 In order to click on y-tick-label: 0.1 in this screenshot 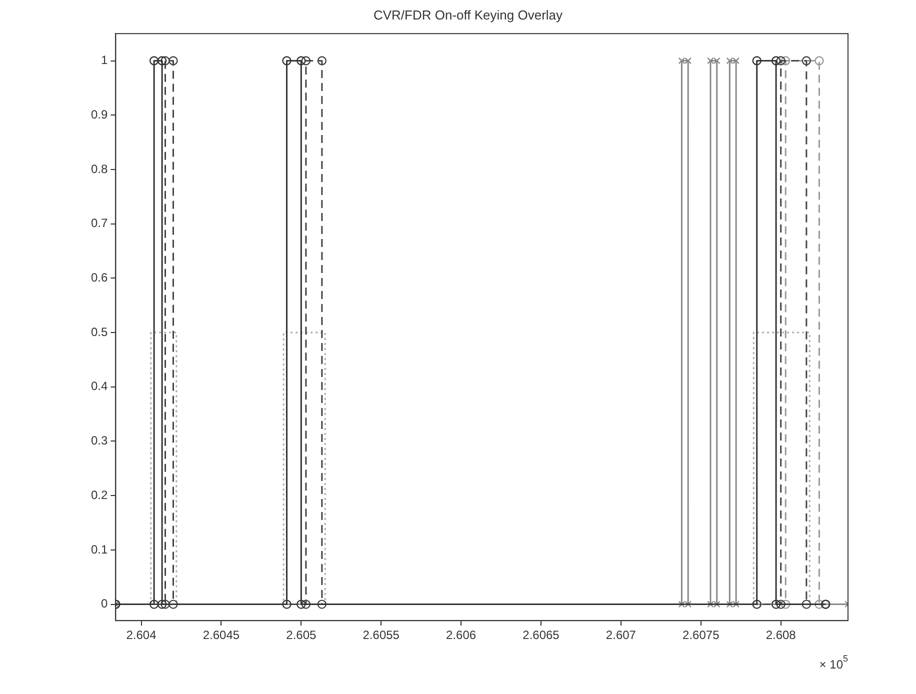, I will do `click(99, 549)`.